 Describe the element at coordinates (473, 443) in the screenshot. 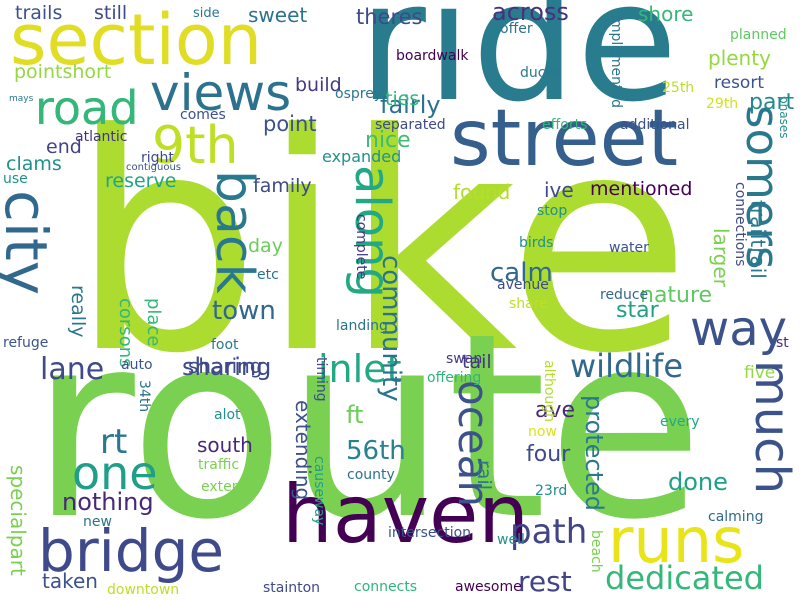

I see `word: ocean` at that location.